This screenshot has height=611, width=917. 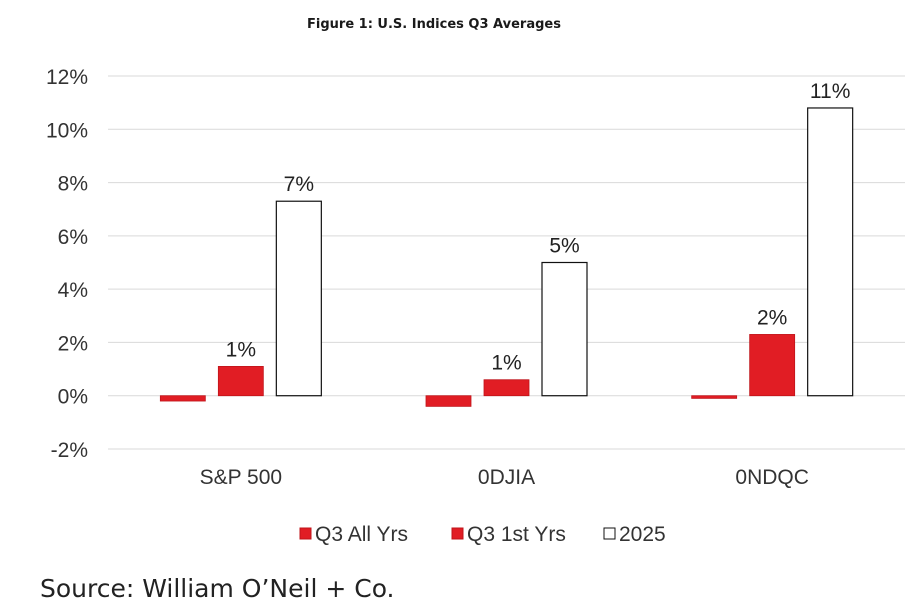 I want to click on y-tick-label: -2%, so click(x=69, y=450).